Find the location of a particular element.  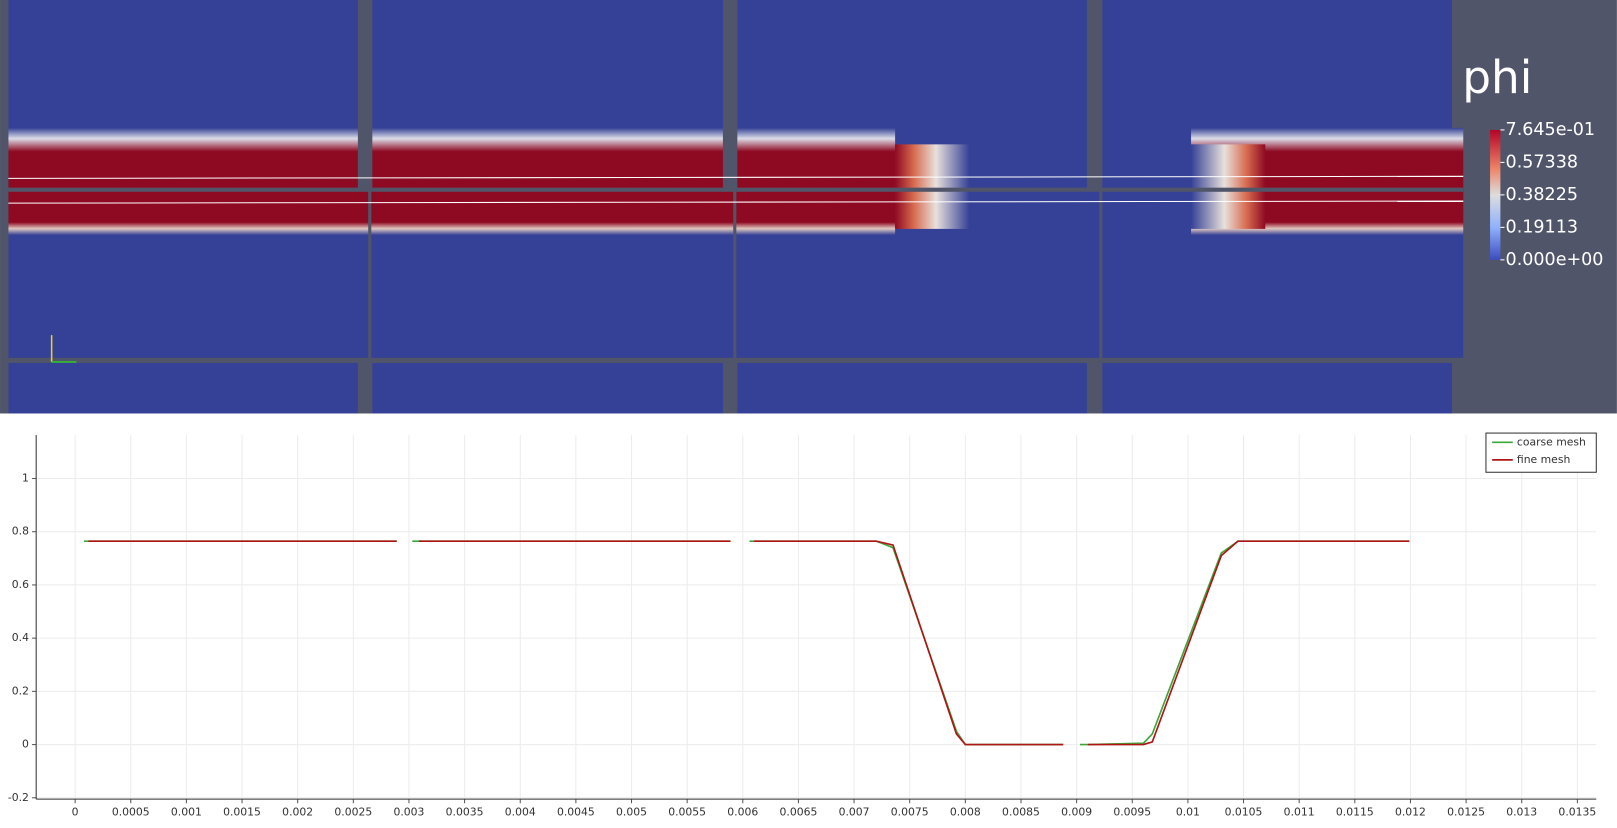

colorbar-title: phi is located at coordinates (1497, 77).